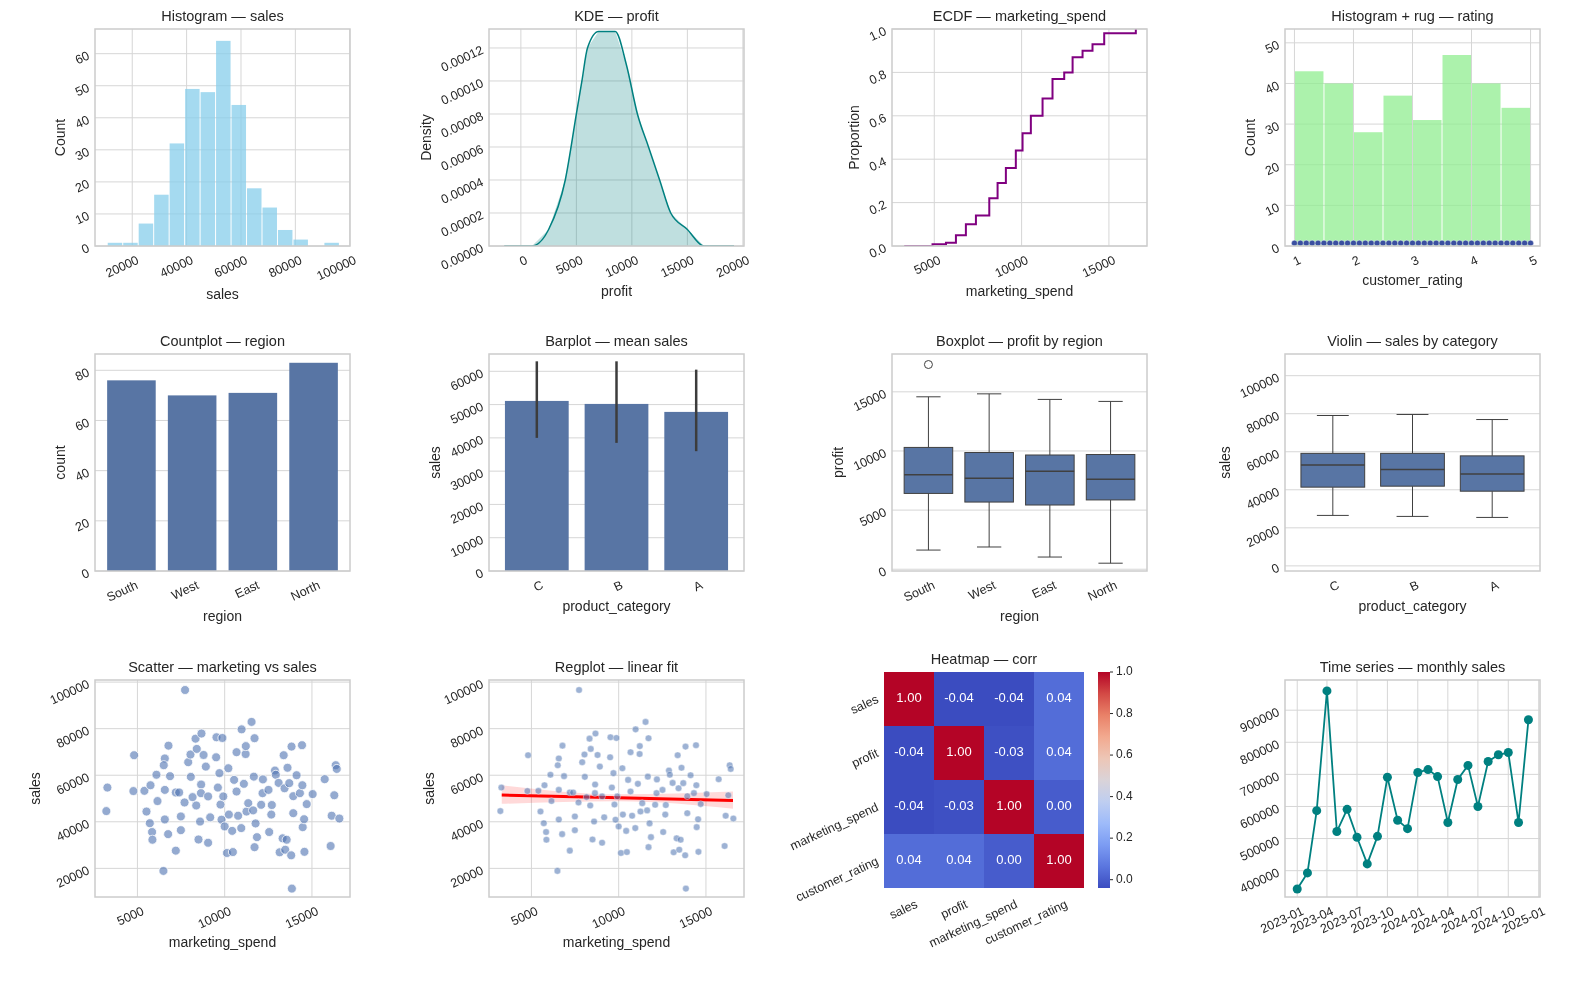 This screenshot has height=984, width=1584. What do you see at coordinates (1297, 261) in the screenshot?
I see `x-tick-label: 1` at bounding box center [1297, 261].